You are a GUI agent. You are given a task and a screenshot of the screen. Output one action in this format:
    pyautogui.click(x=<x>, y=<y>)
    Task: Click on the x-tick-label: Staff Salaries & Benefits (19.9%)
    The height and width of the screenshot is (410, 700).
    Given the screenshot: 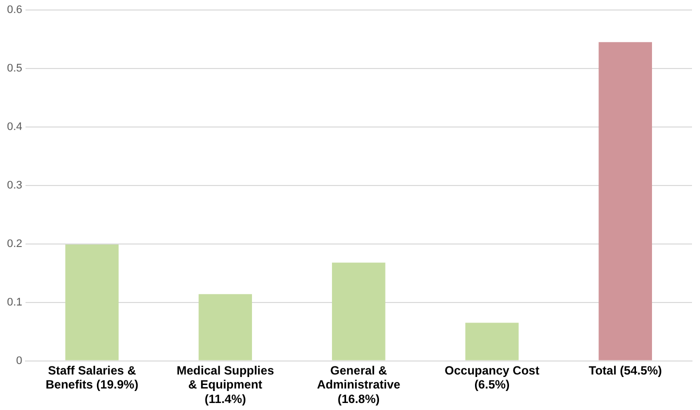 What is the action you would take?
    pyautogui.click(x=92, y=377)
    